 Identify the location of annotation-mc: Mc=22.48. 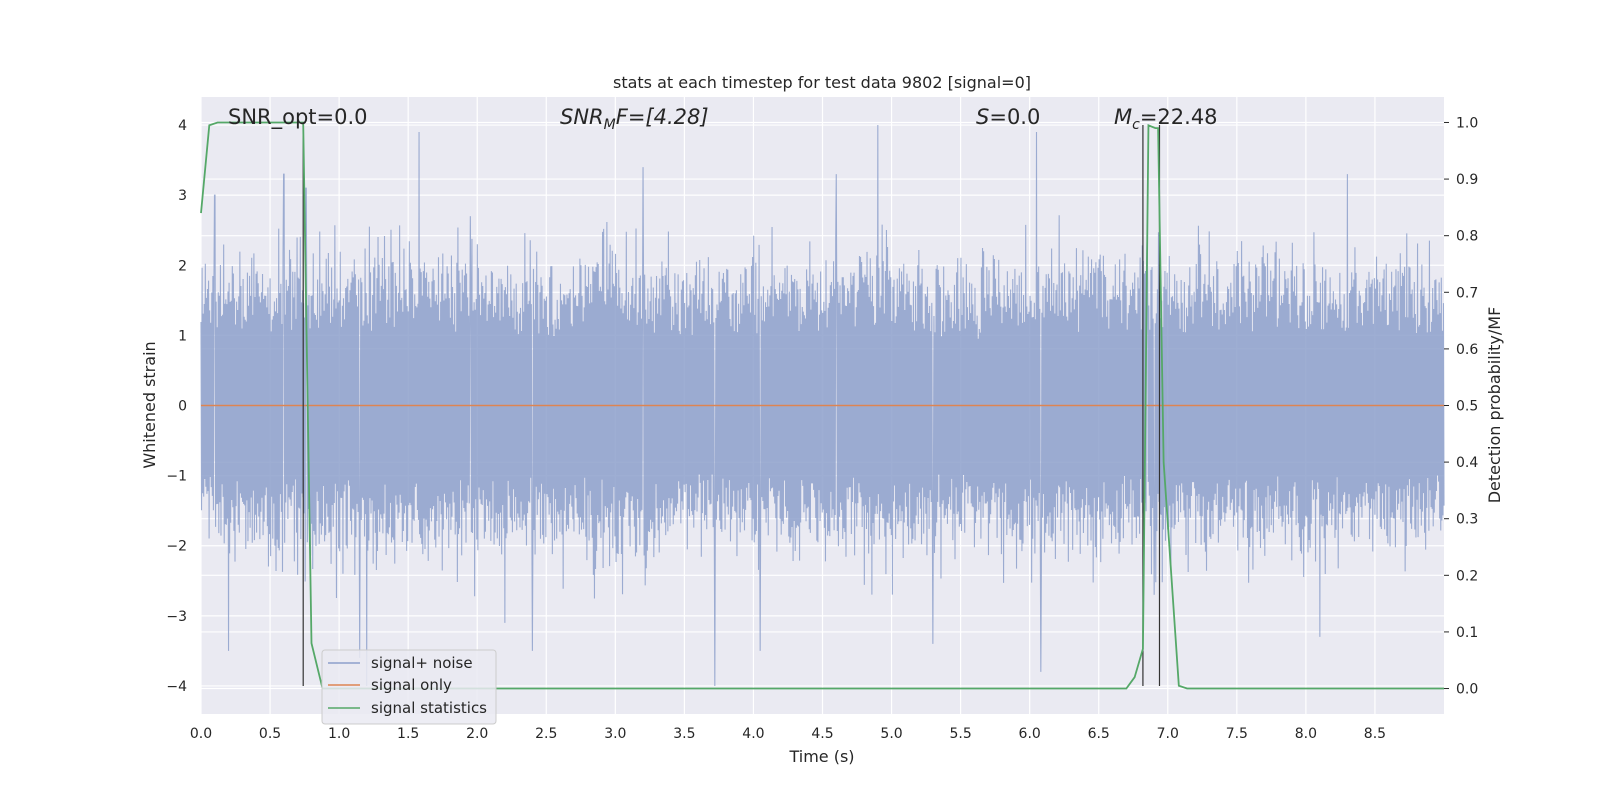
(1166, 119).